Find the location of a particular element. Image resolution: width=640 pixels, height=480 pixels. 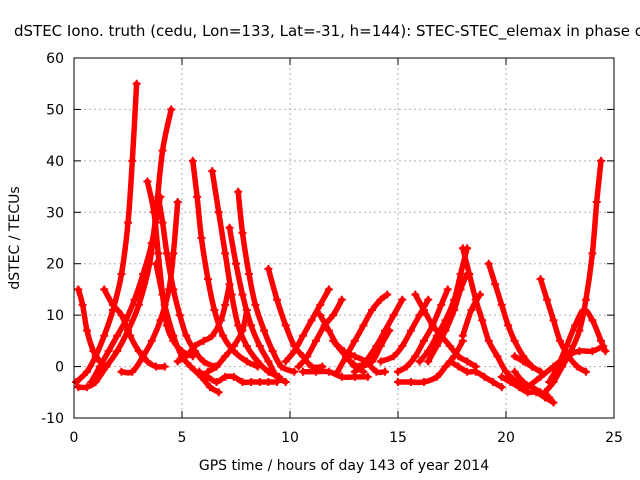

x-tick-label: 10 is located at coordinates (290, 438).